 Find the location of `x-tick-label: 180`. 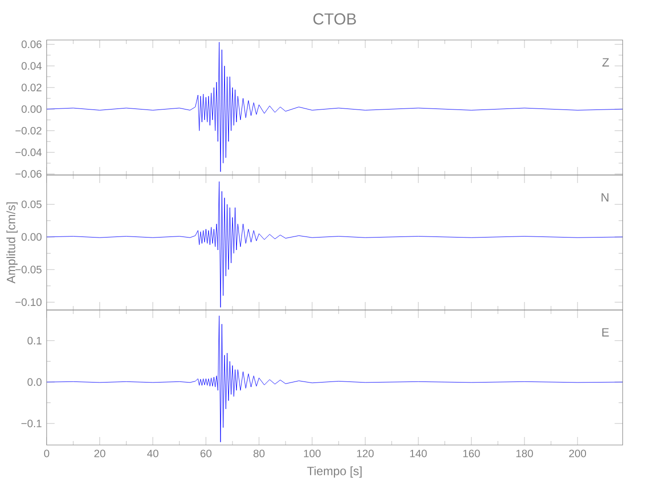

x-tick-label: 180 is located at coordinates (524, 454).